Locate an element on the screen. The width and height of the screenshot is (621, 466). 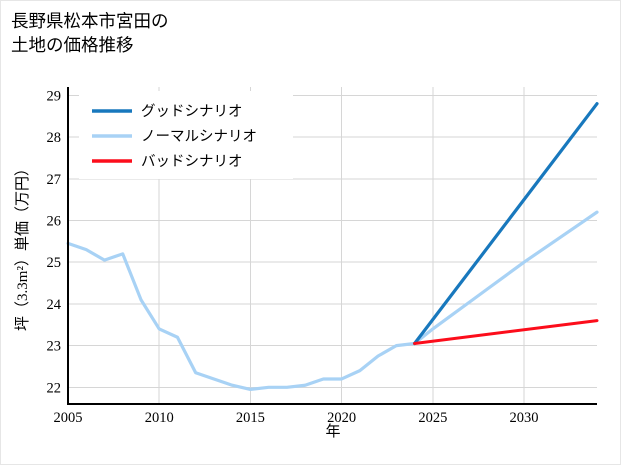
x-tick-label: 2025 is located at coordinates (432, 418).